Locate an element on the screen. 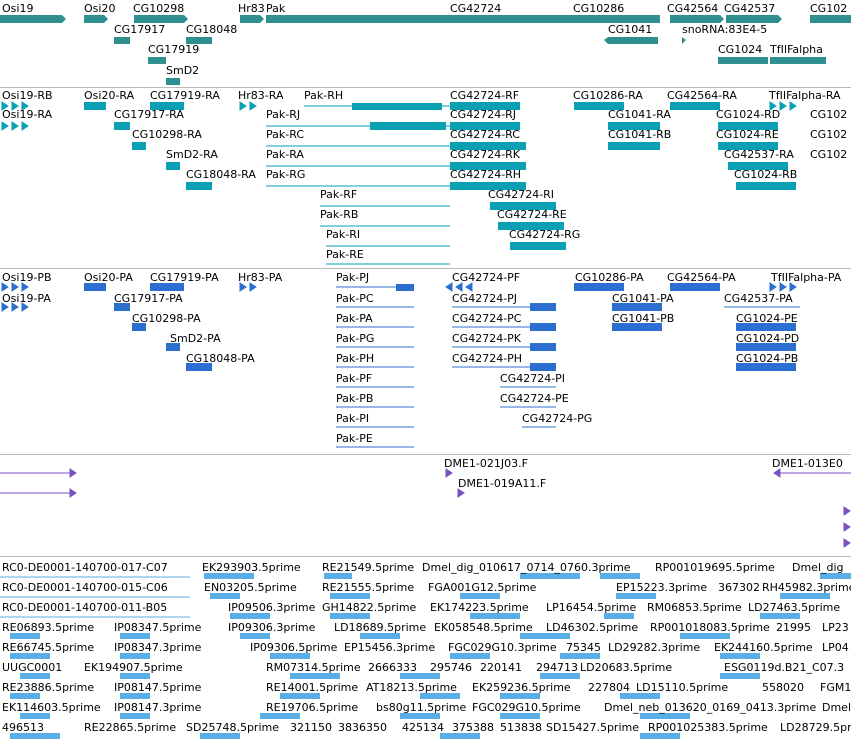 The image size is (851, 743). est-label: LD29282.3prime is located at coordinates (654, 647).